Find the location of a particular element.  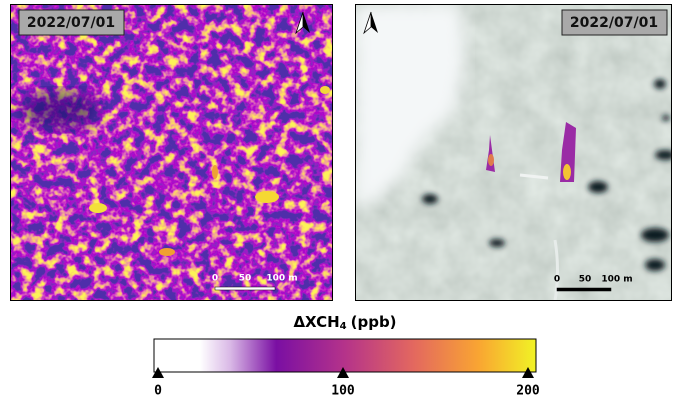

tick-label: 100 is located at coordinates (343, 391).